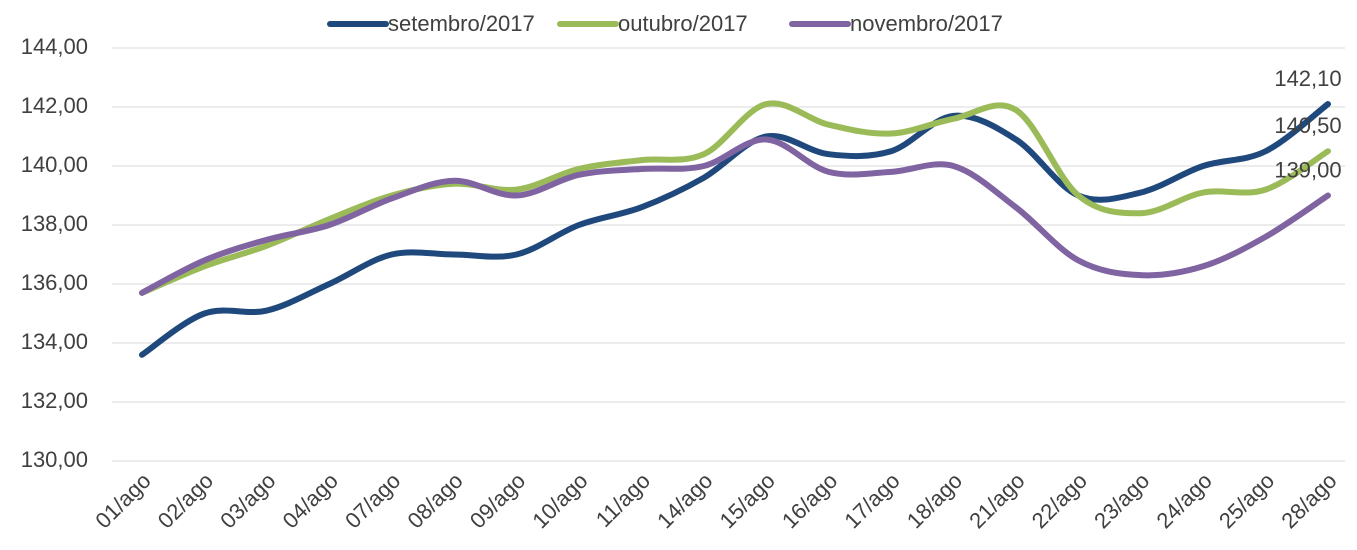  I want to click on x-tick-label: 02/ago, so click(185, 500).